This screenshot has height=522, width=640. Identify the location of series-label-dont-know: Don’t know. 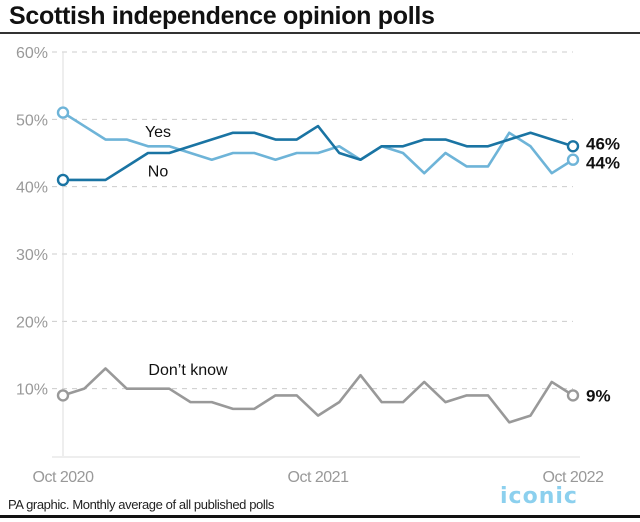
(188, 370).